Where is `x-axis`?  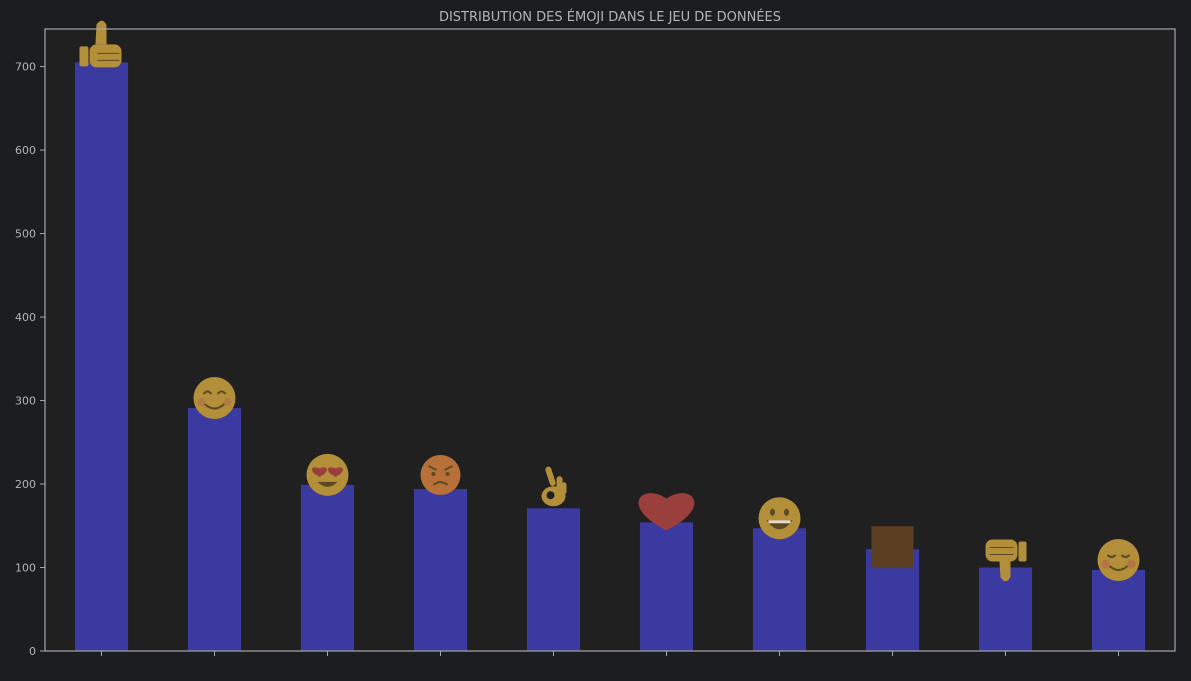 x-axis is located at coordinates (610, 653).